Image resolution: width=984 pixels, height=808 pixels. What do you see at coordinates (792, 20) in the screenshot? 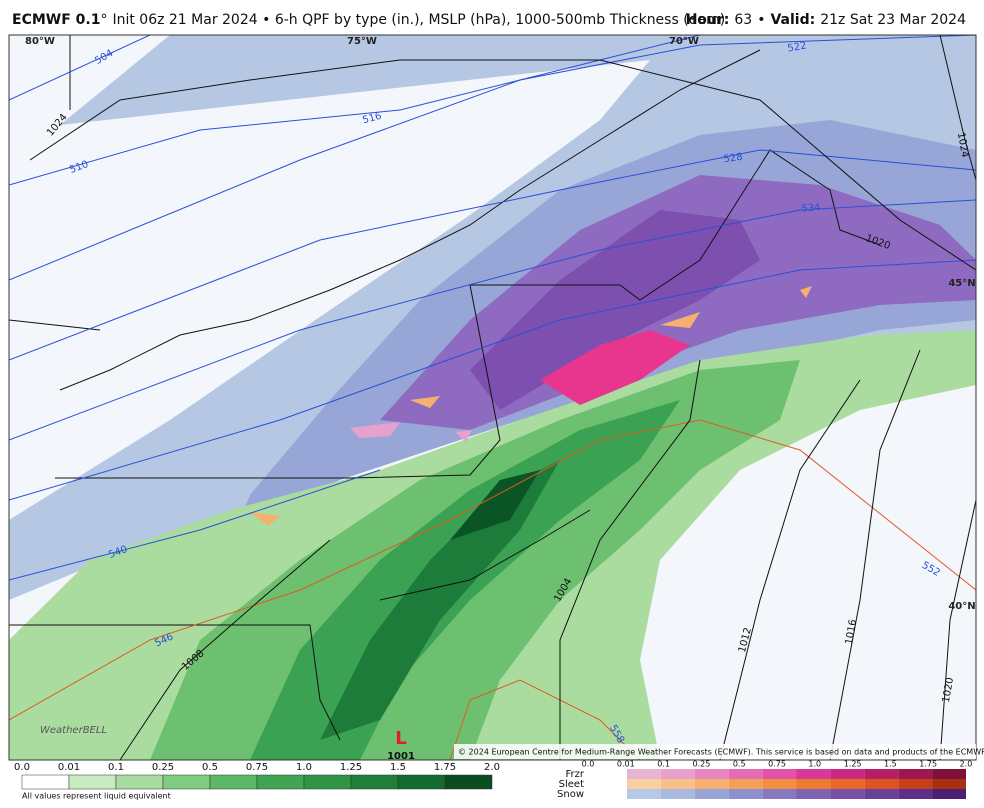
I see `header-part: Valid:` at bounding box center [792, 20].